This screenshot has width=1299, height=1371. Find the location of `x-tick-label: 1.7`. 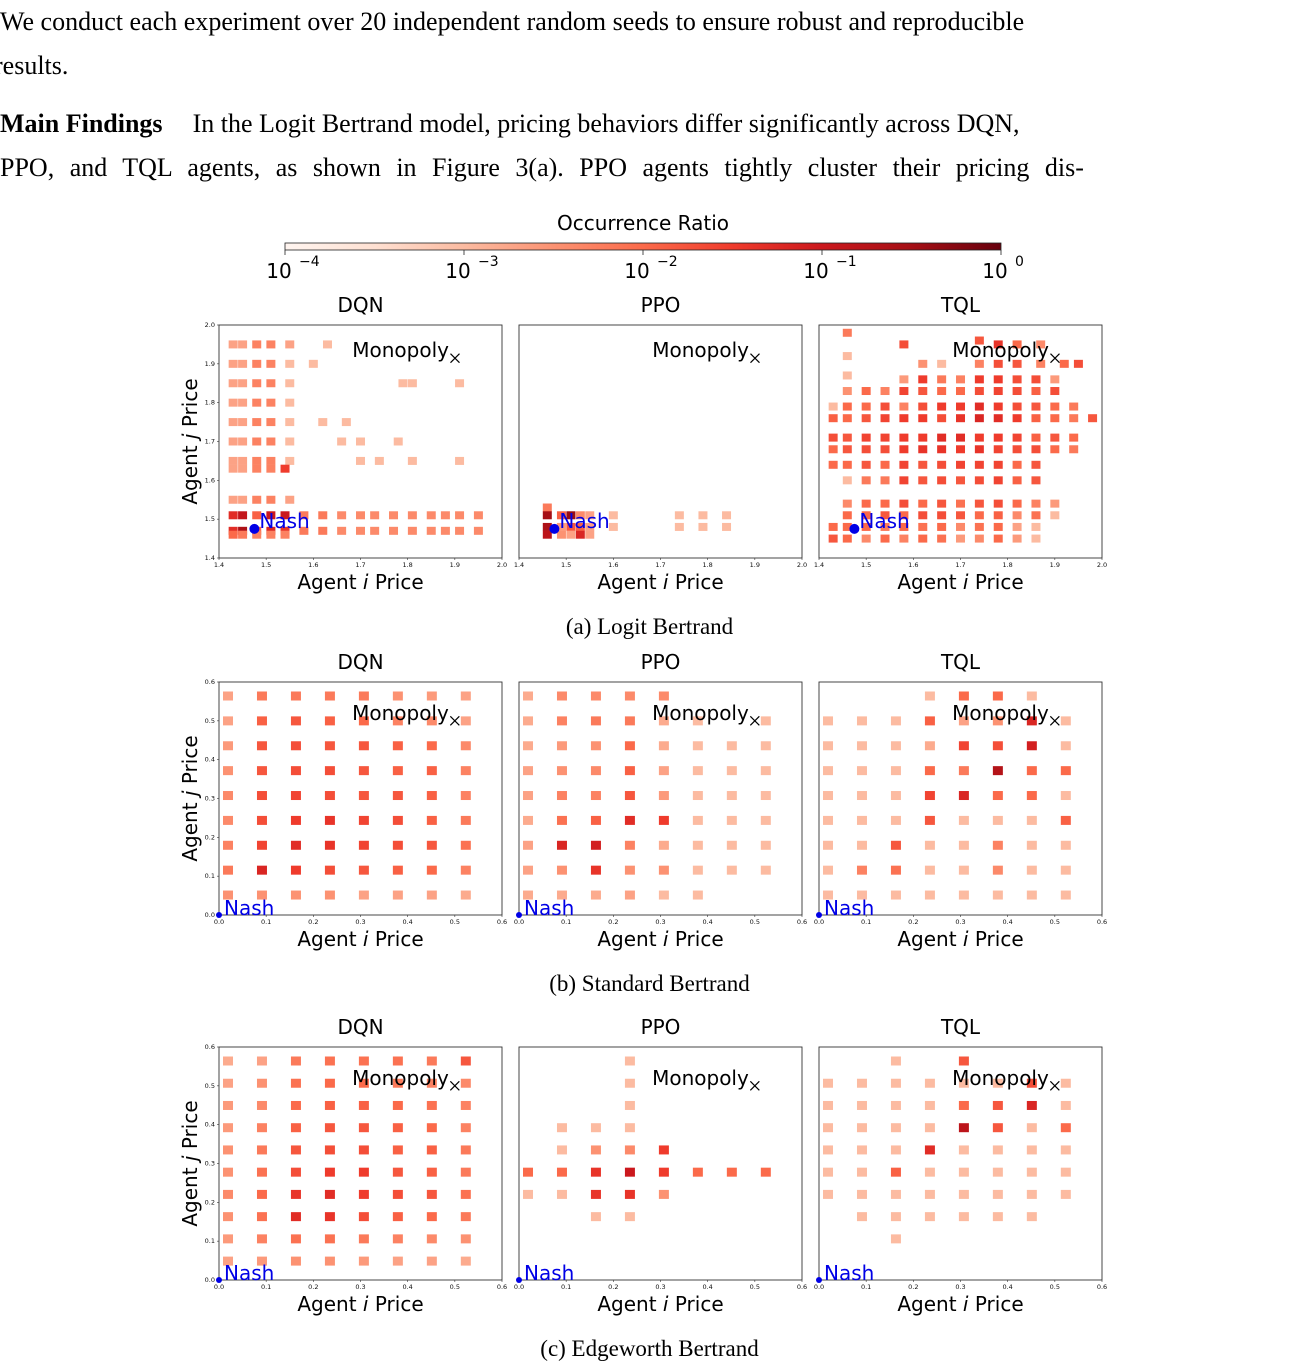

x-tick-label: 1.7 is located at coordinates (360, 565).